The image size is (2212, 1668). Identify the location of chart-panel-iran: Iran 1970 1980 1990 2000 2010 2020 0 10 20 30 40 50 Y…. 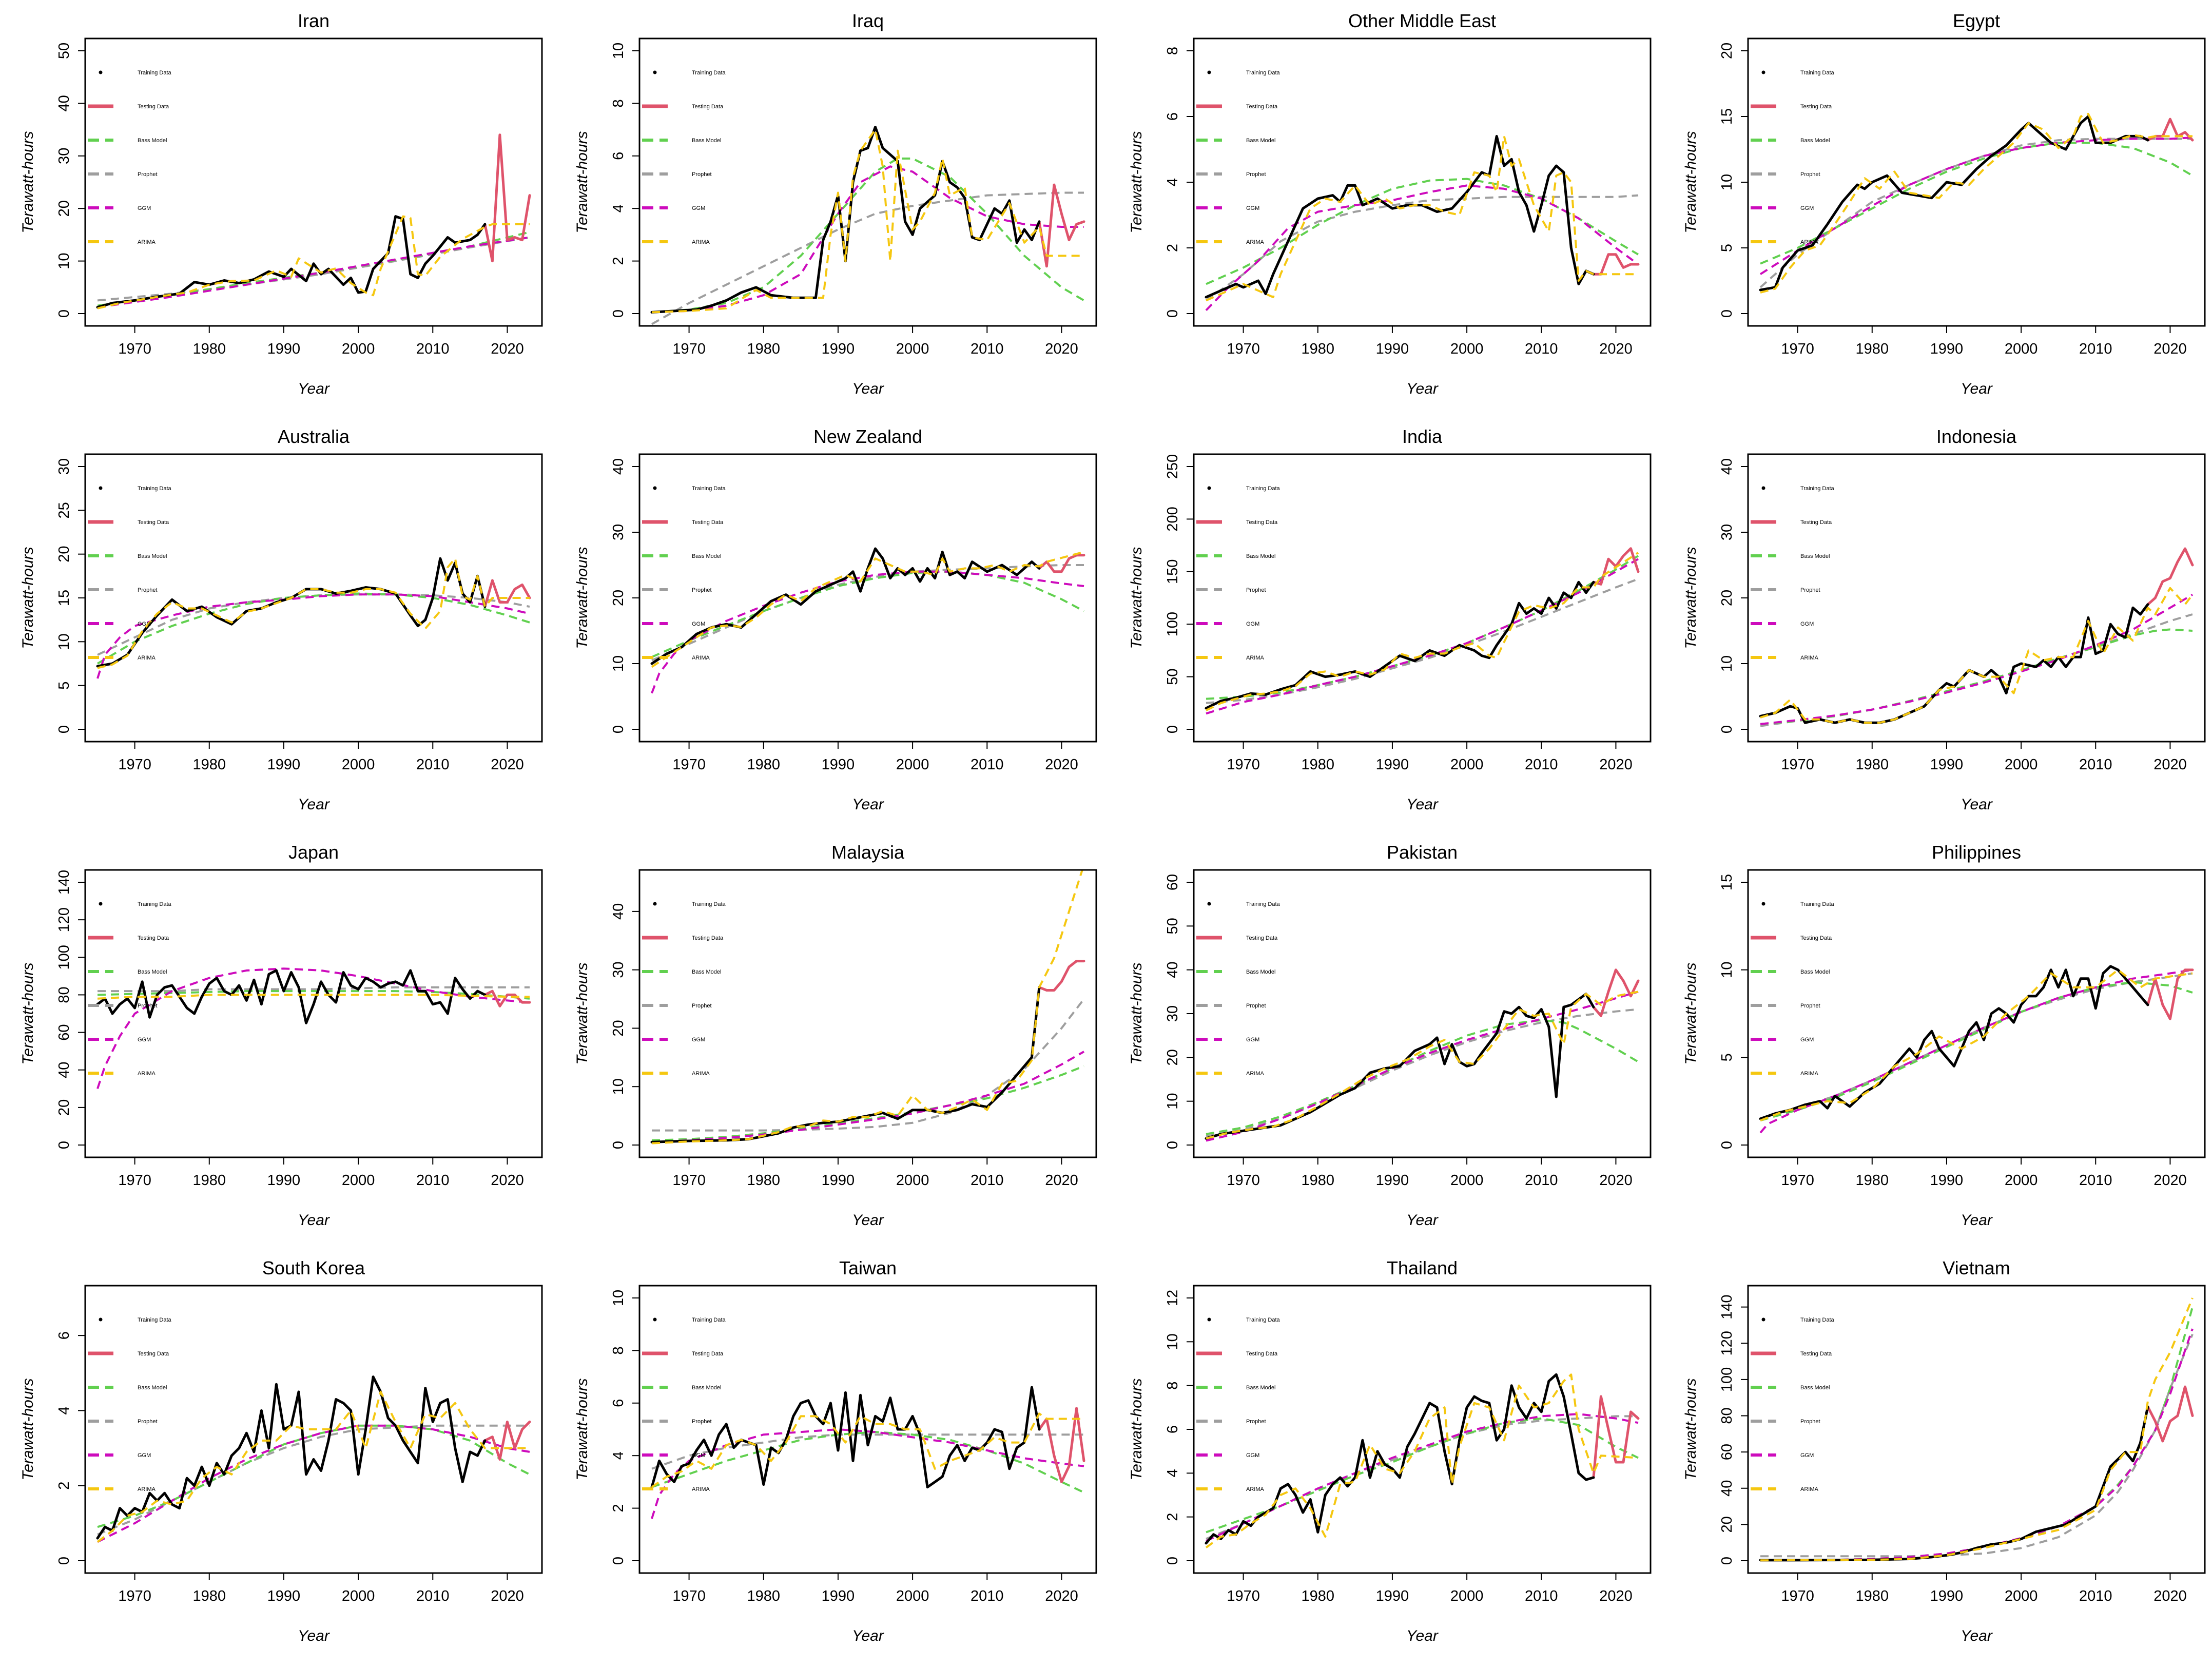
(281, 204).